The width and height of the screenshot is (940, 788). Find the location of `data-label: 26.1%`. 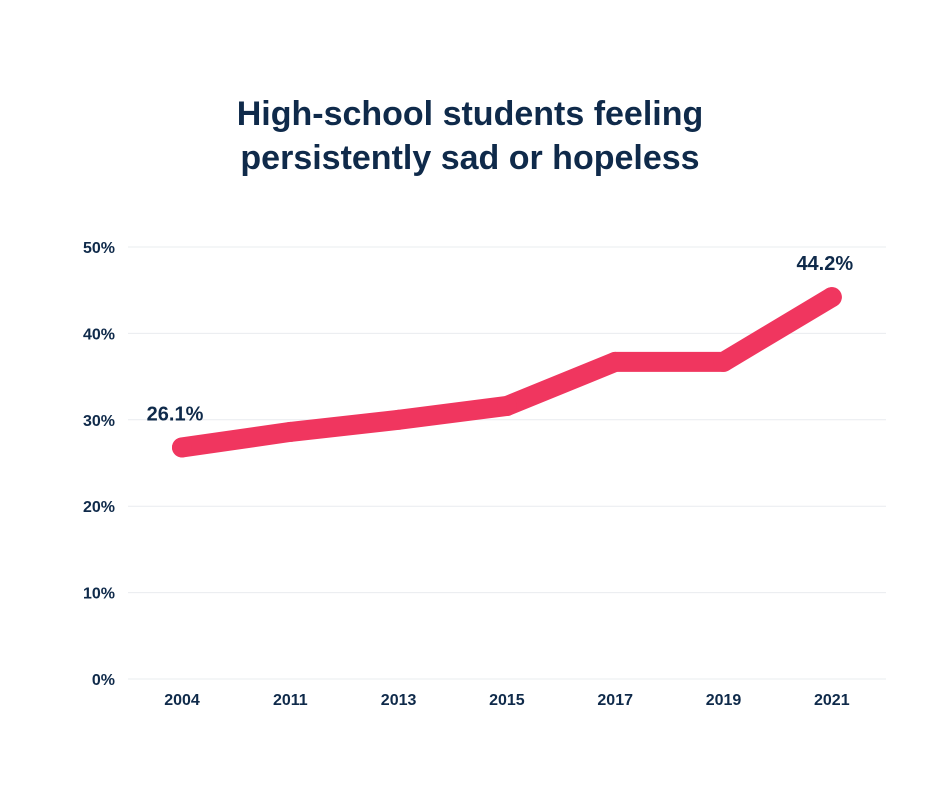

data-label: 26.1% is located at coordinates (175, 414).